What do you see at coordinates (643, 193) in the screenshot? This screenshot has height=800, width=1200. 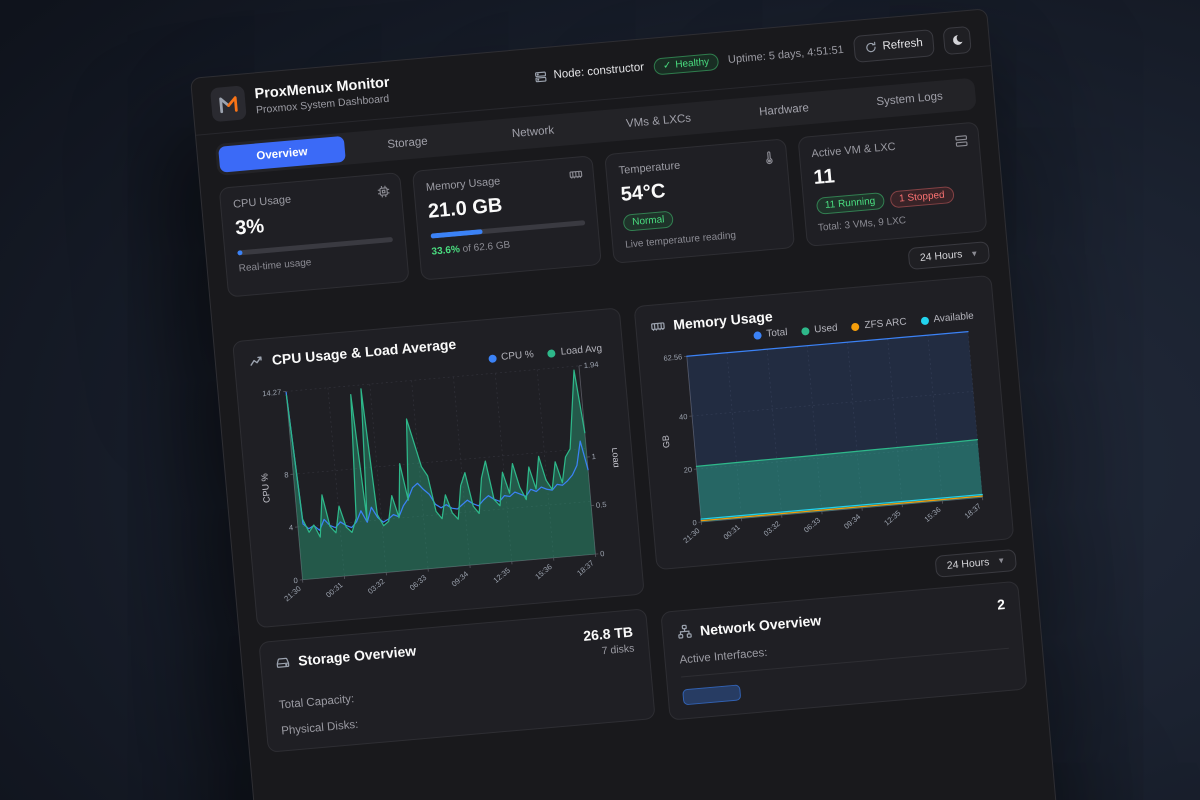 I see `temperature-value: 54°C` at bounding box center [643, 193].